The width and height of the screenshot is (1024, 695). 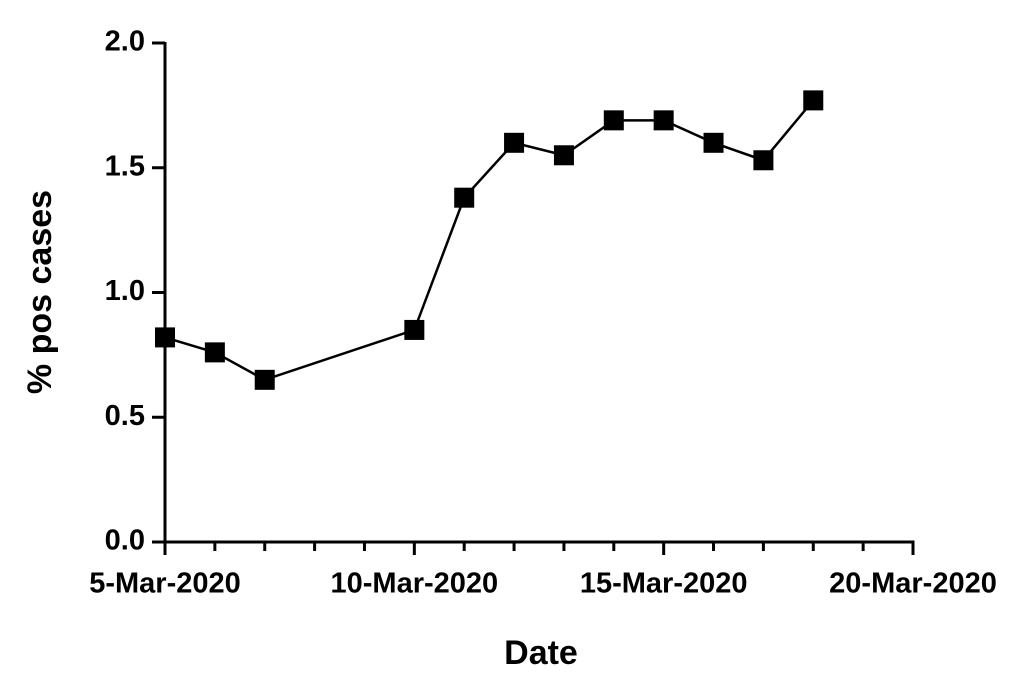 I want to click on y-tick-label: 0.0, so click(x=125, y=541).